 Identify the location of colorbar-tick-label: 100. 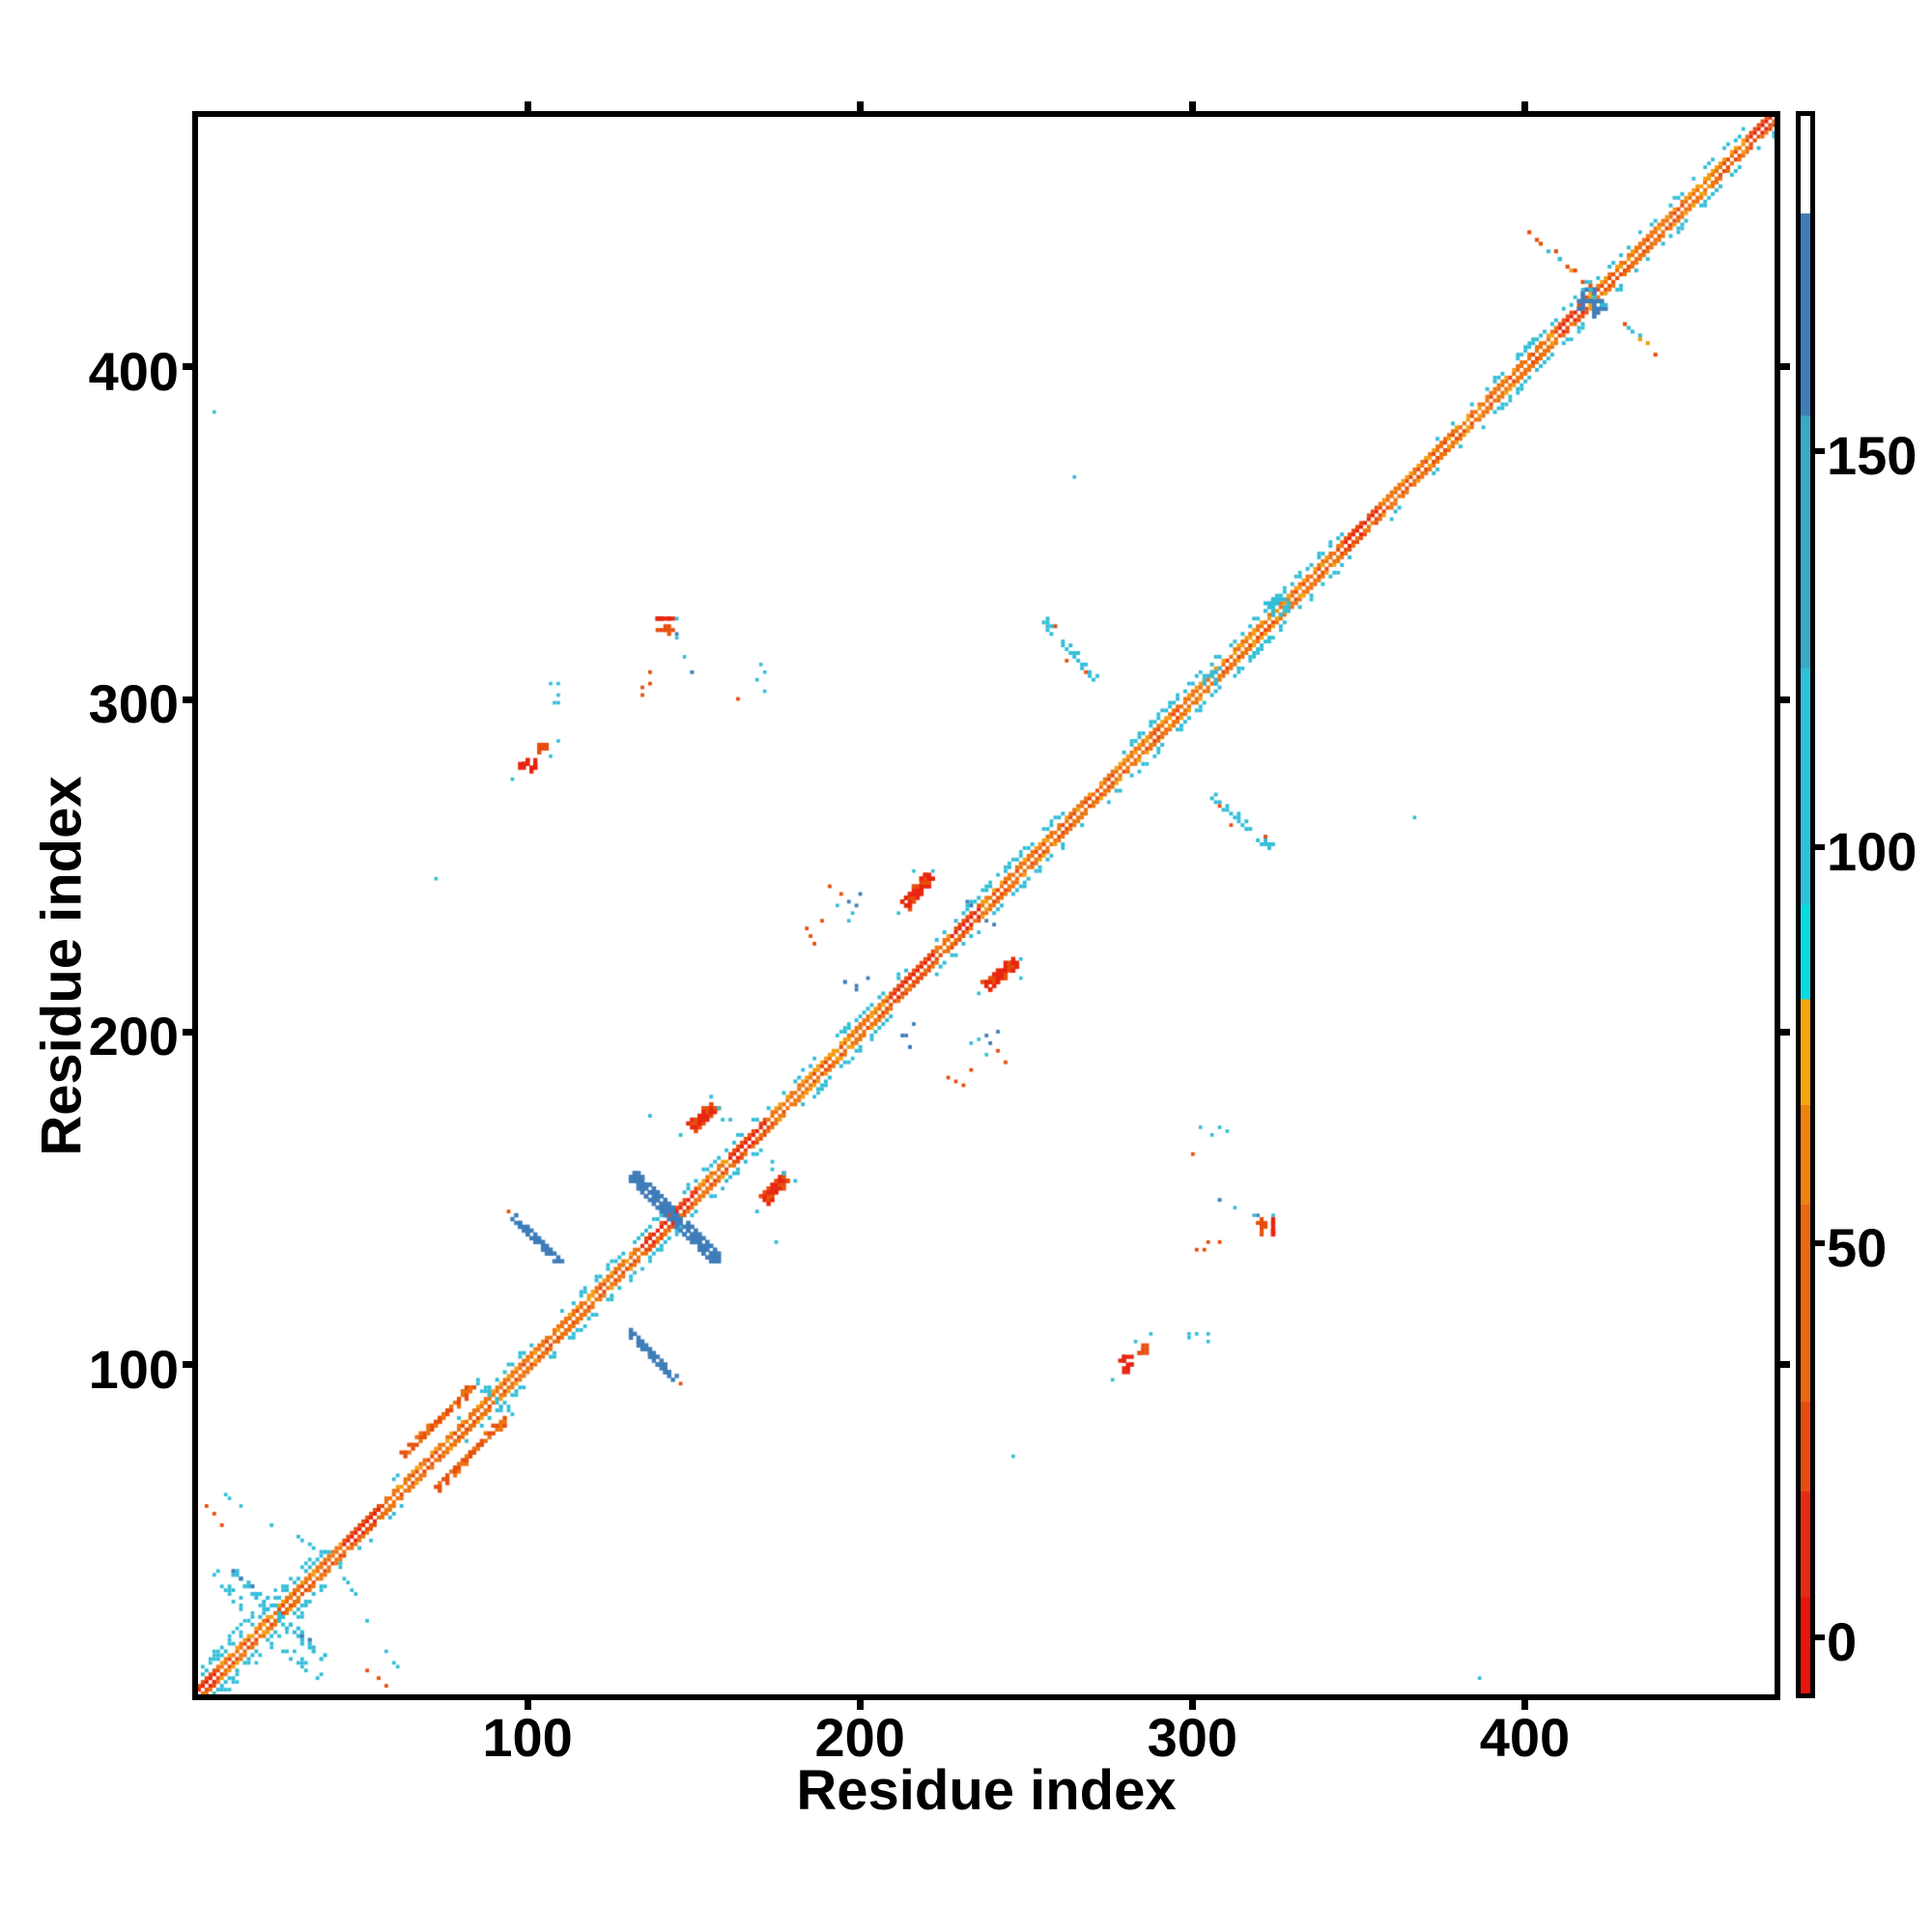
(1872, 851).